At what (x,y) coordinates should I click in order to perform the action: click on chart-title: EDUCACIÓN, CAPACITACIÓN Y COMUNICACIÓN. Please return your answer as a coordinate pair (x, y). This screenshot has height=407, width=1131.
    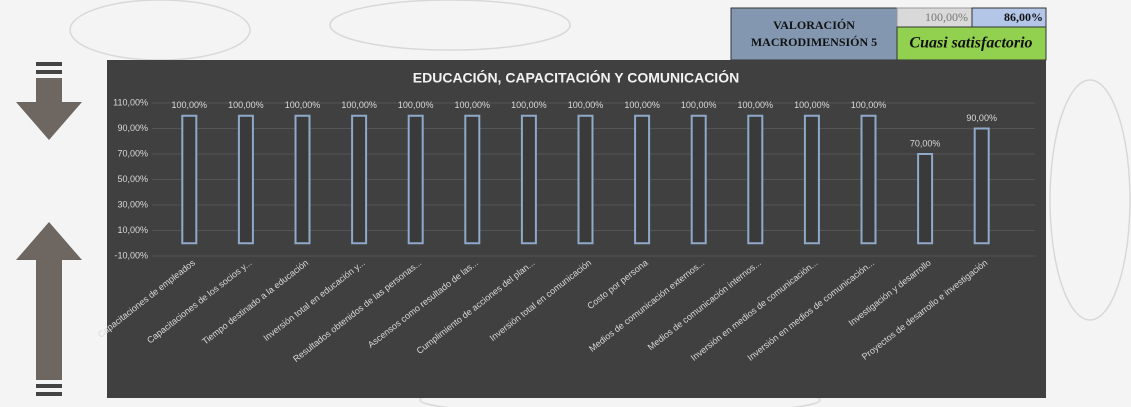
    Looking at the image, I should click on (576, 77).